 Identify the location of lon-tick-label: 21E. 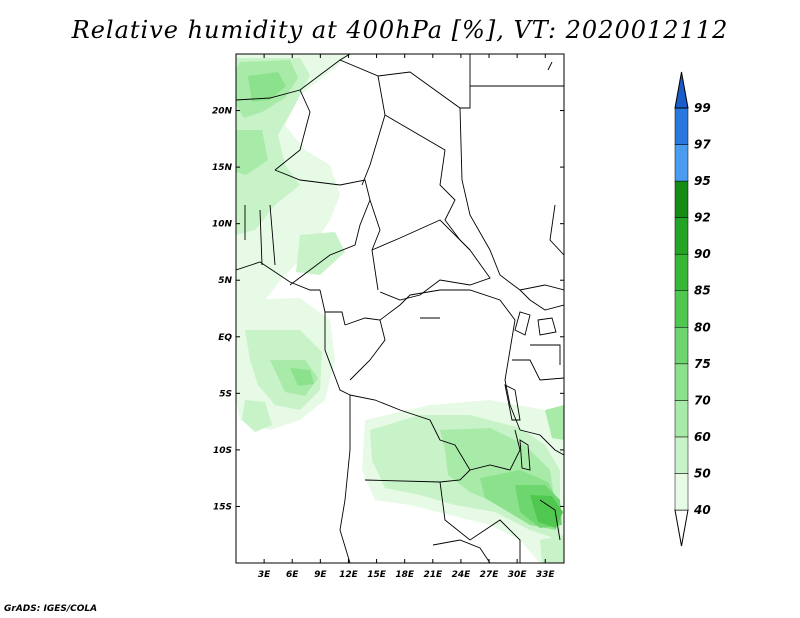
(433, 575).